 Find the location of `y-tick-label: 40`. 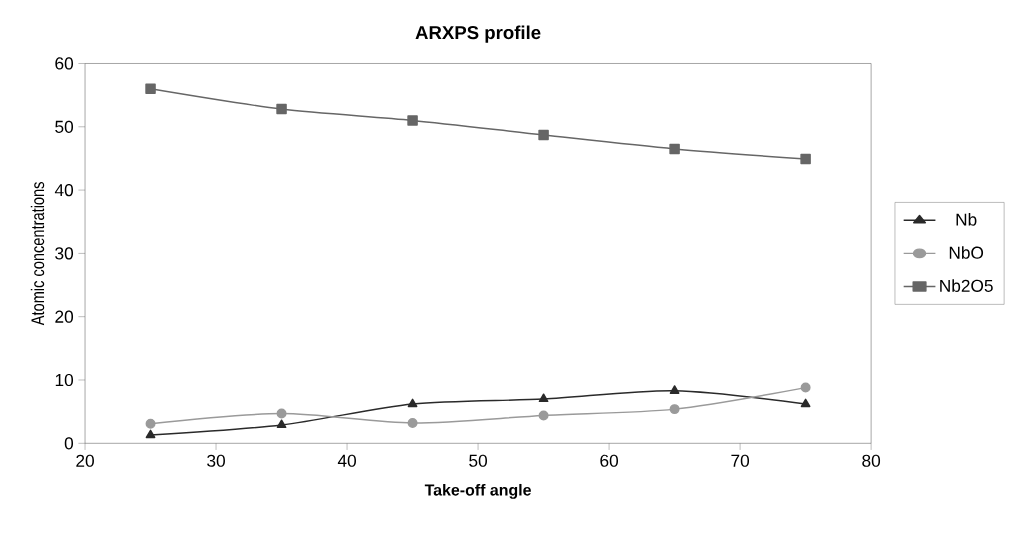

y-tick-label: 40 is located at coordinates (64, 190).